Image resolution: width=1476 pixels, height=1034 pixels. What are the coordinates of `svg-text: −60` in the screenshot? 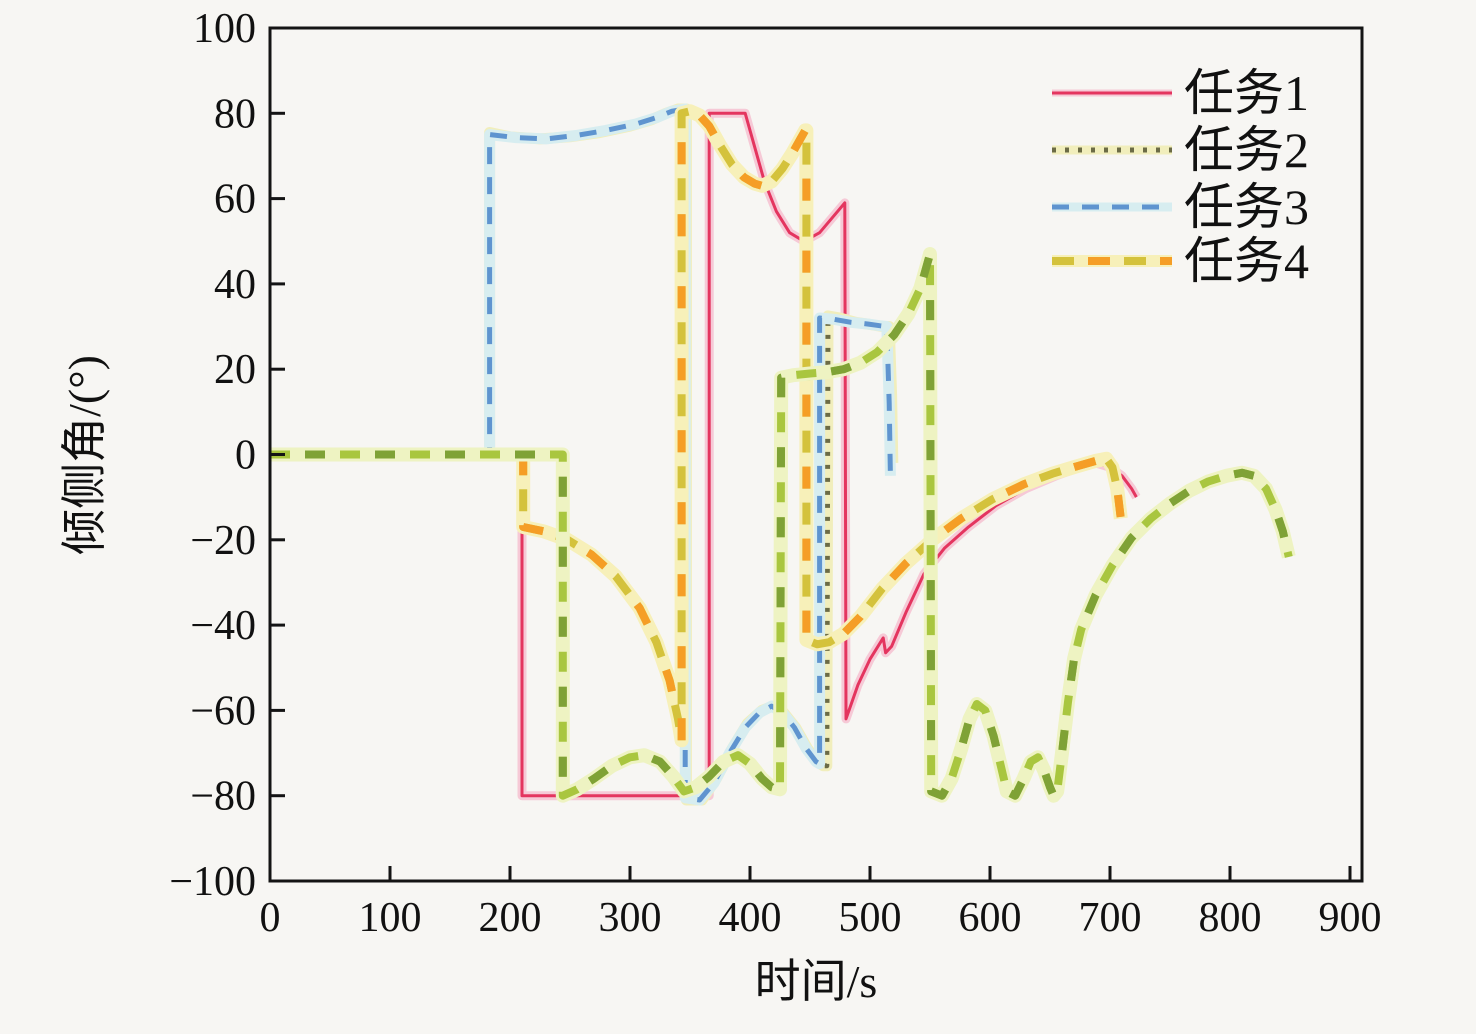 It's located at (223, 711).